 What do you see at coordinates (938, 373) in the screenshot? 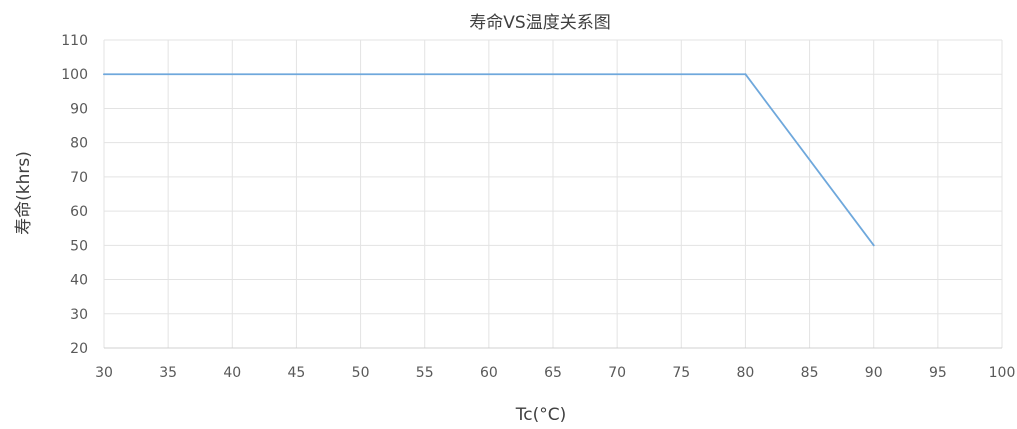
I see `x-tick-label: 95` at bounding box center [938, 373].